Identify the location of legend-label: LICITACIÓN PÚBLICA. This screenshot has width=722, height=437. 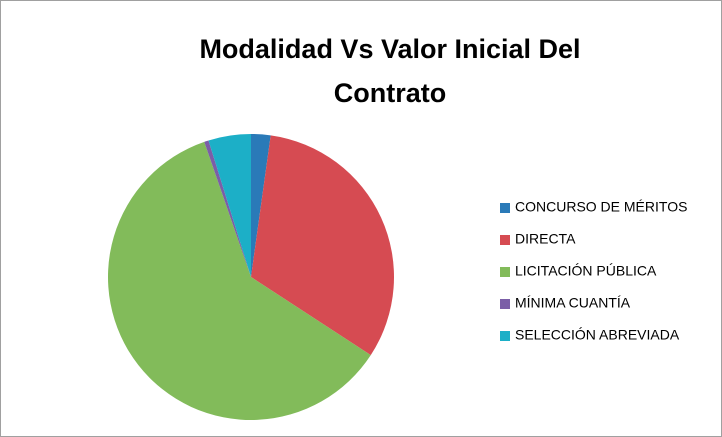
(586, 271).